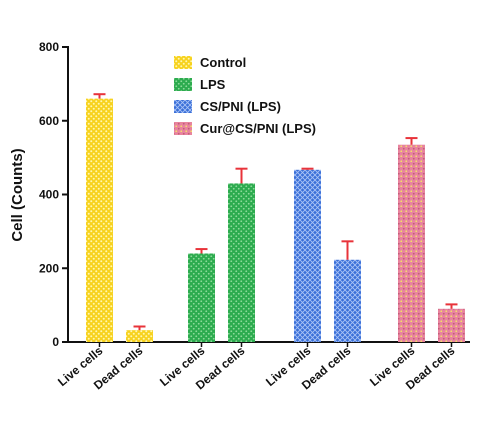 This screenshot has height=445, width=500. Describe the element at coordinates (258, 128) in the screenshot. I see `legend-label: Cur@CS/PNI (LPS)` at that location.